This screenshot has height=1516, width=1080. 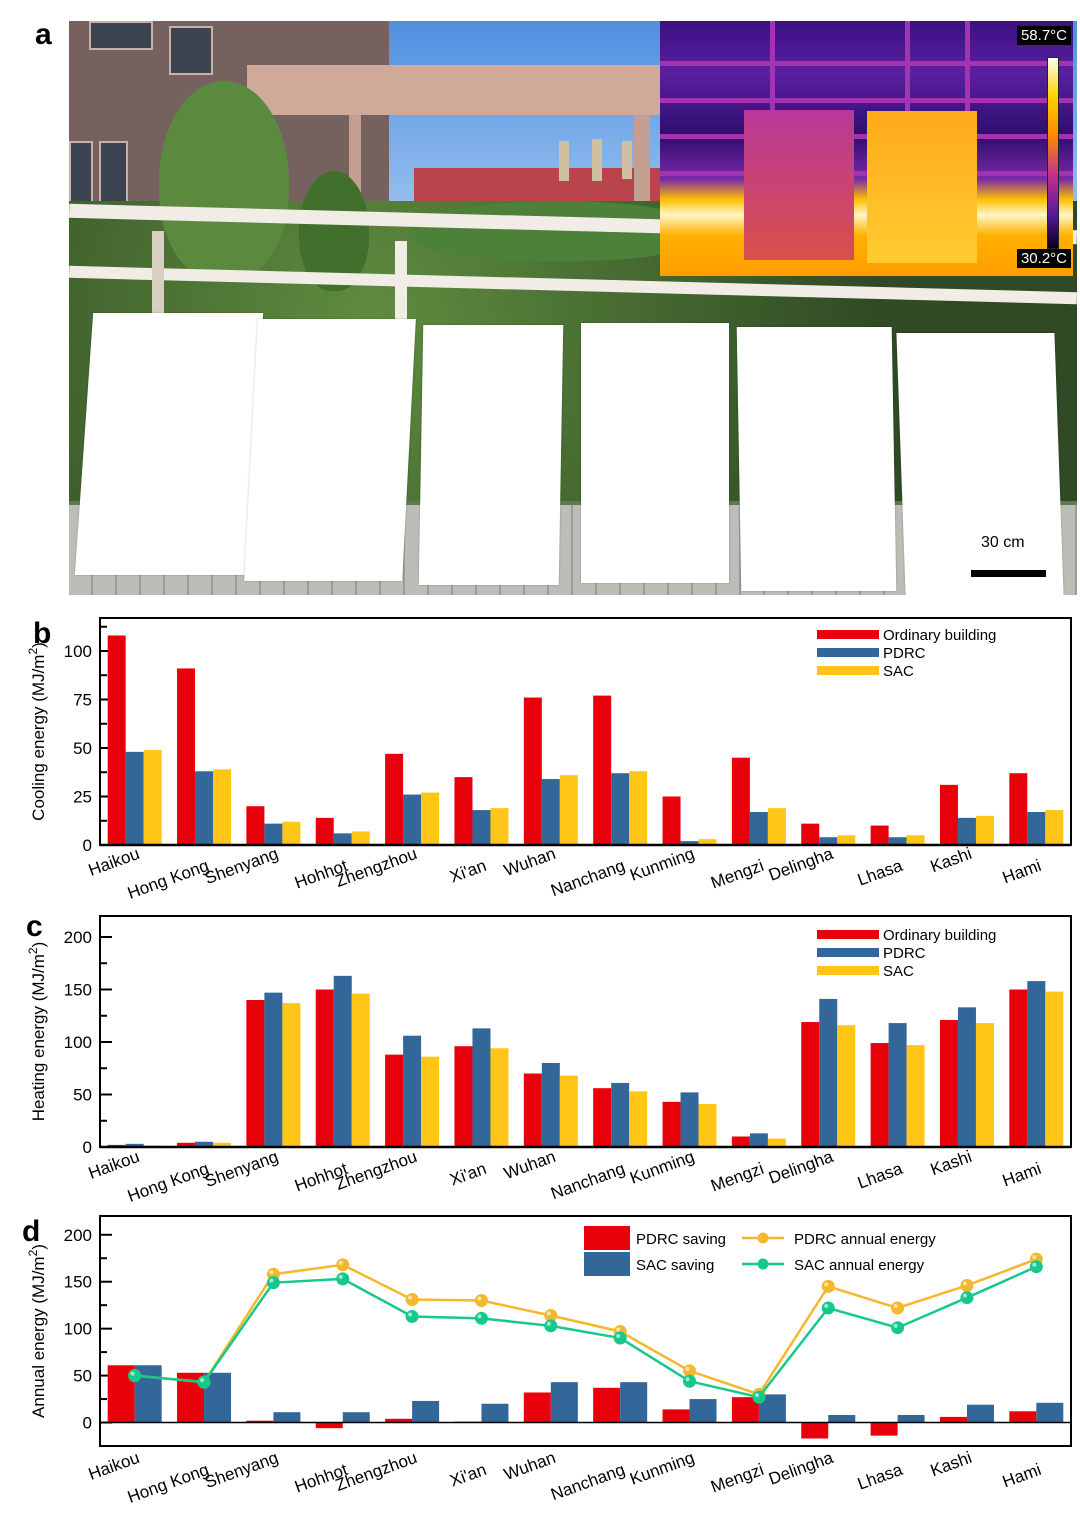 What do you see at coordinates (966, 831) in the screenshot?
I see `bar-pdrc-kashi` at bounding box center [966, 831].